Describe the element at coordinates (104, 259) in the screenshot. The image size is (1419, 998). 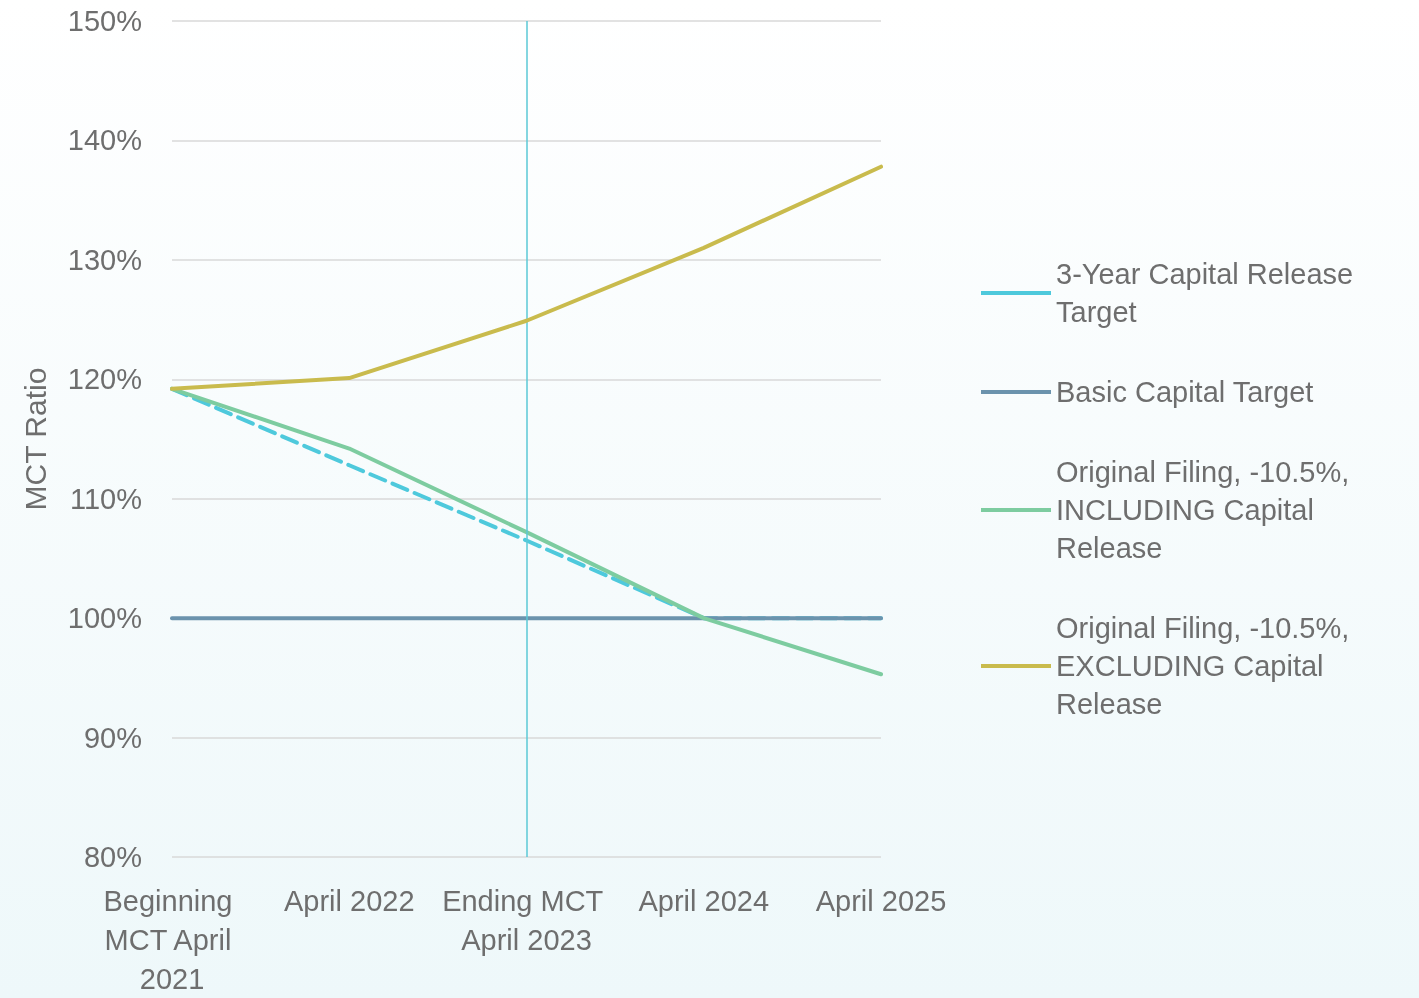
I see `y-tick-label: 130%` at that location.